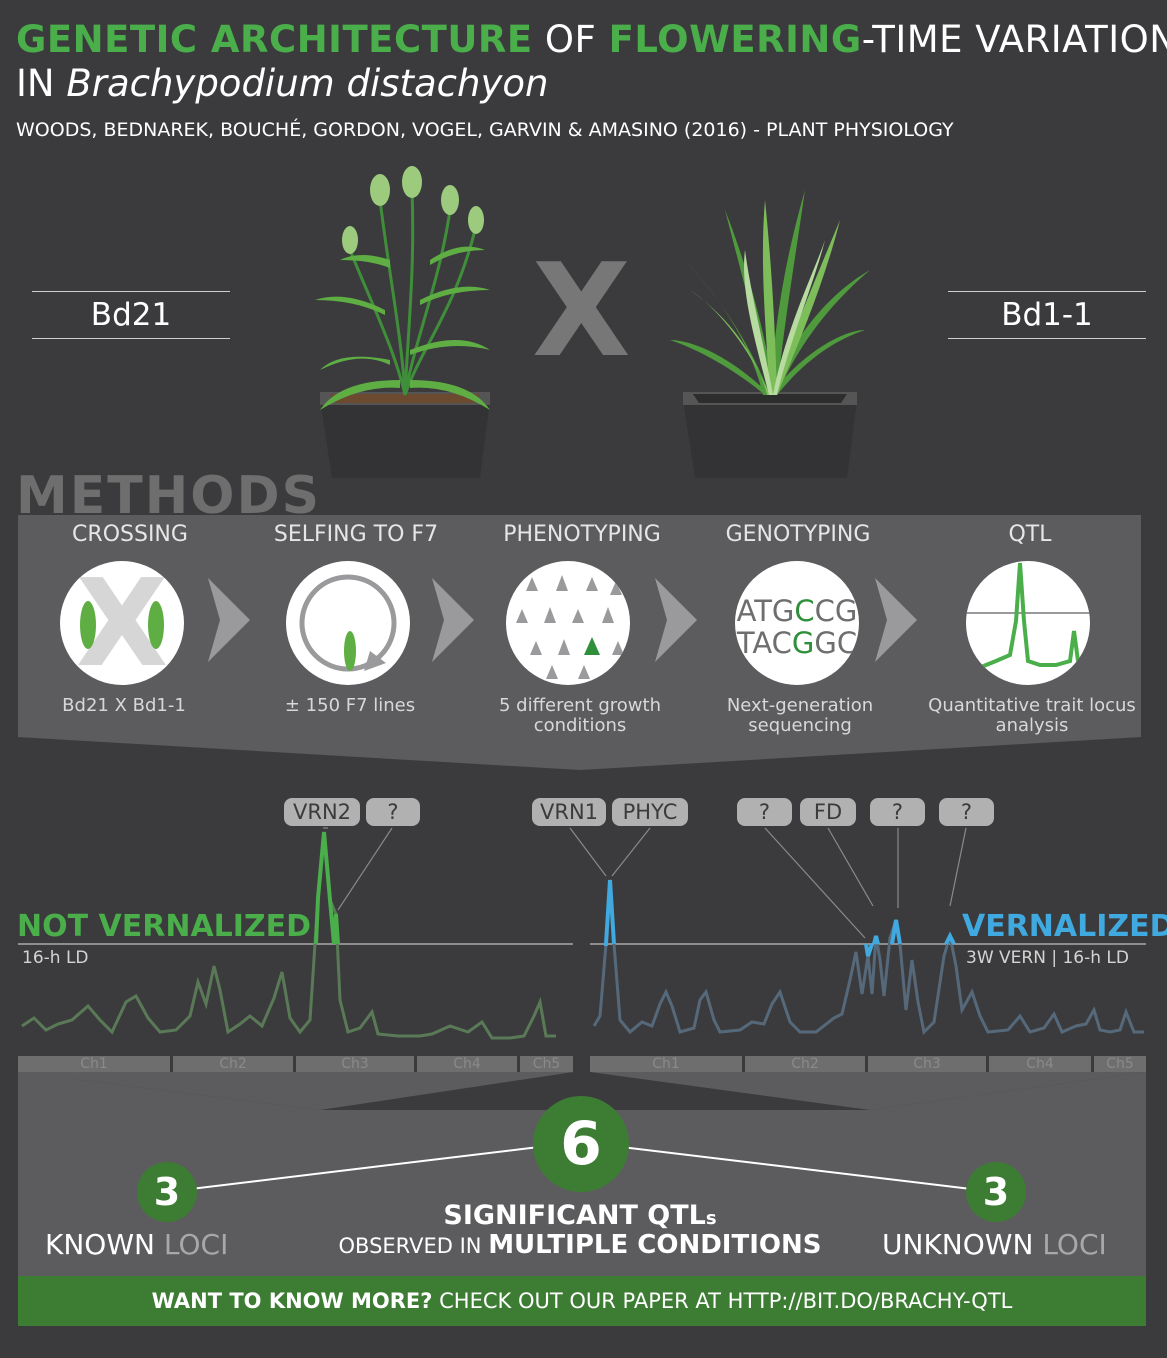 The height and width of the screenshot is (1358, 1167). What do you see at coordinates (764, 812) in the screenshot?
I see `qtl-label-unknown-2: ?` at bounding box center [764, 812].